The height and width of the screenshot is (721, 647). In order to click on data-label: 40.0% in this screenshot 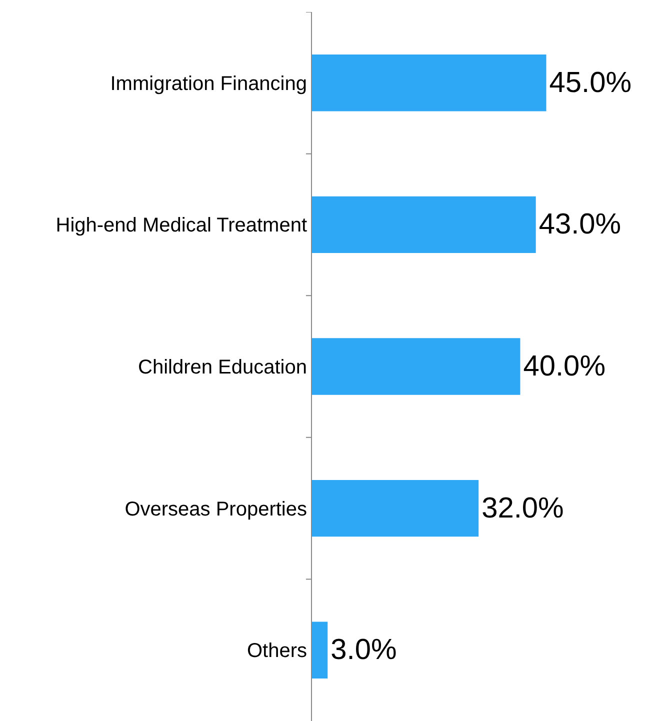, I will do `click(564, 366)`.